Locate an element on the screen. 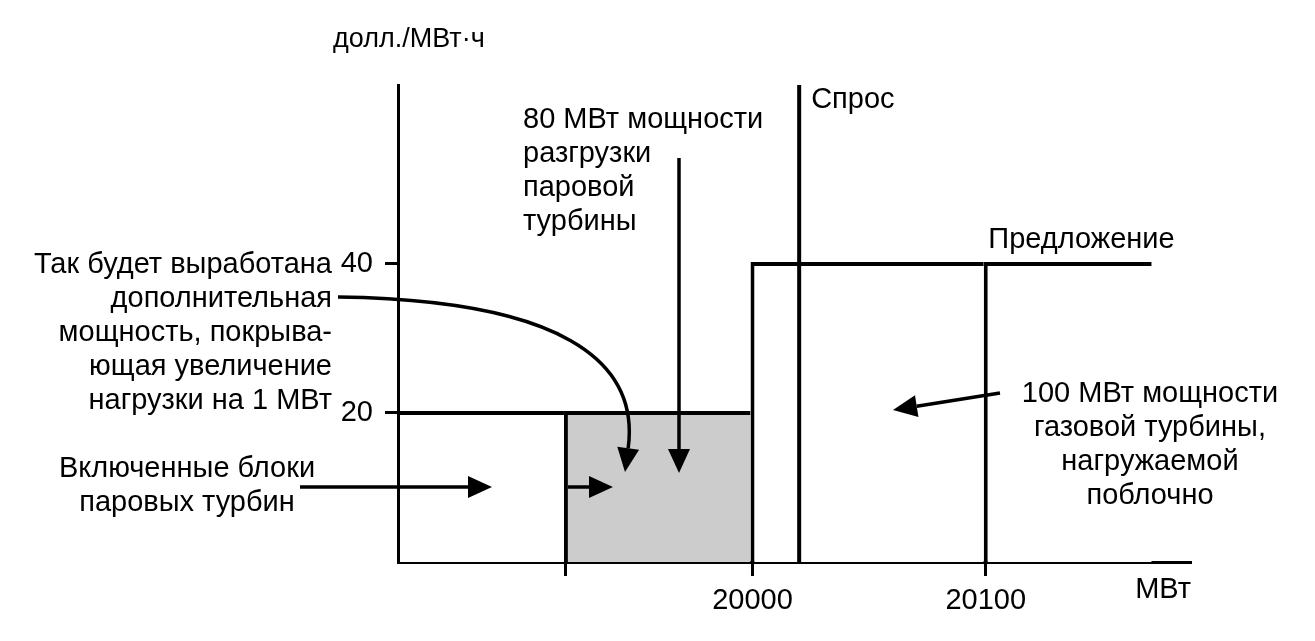  x-tick-label: 20100 is located at coordinates (986, 599).